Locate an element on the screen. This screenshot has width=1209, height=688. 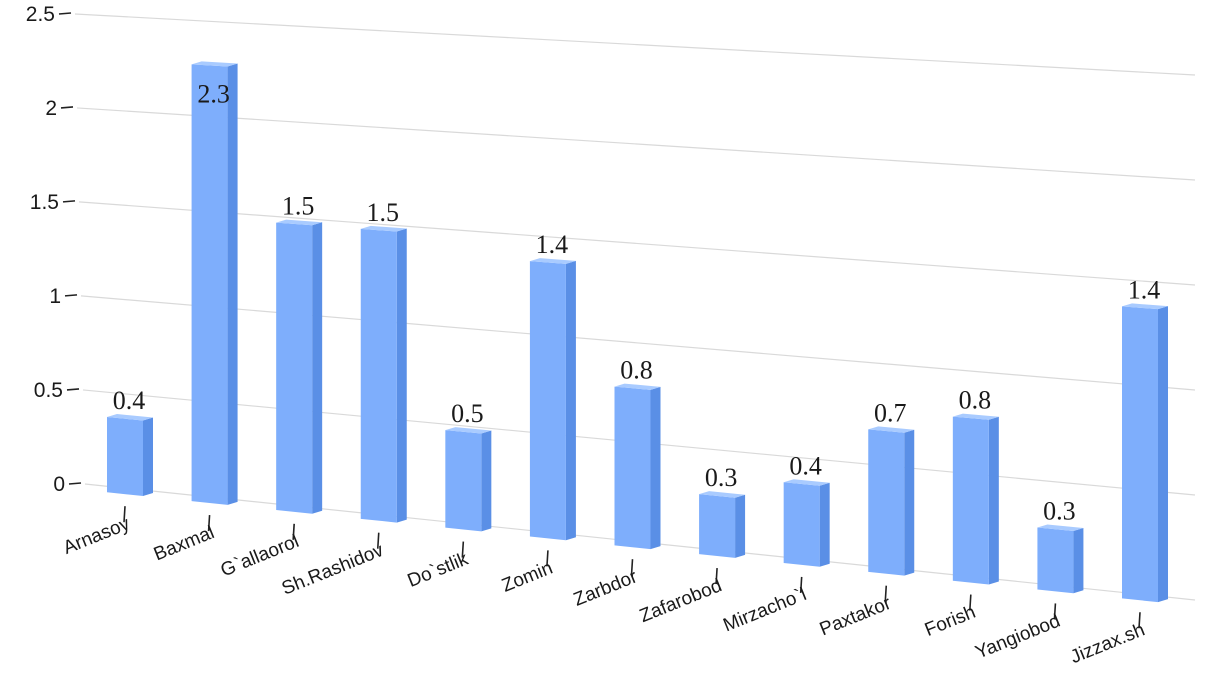
x-tick-label: Forish is located at coordinates (950, 621).